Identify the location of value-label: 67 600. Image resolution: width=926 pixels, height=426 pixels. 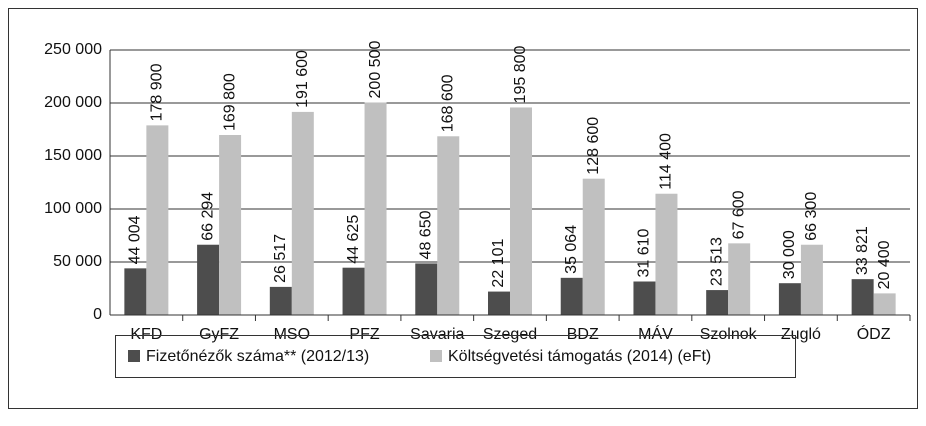
(738, 214).